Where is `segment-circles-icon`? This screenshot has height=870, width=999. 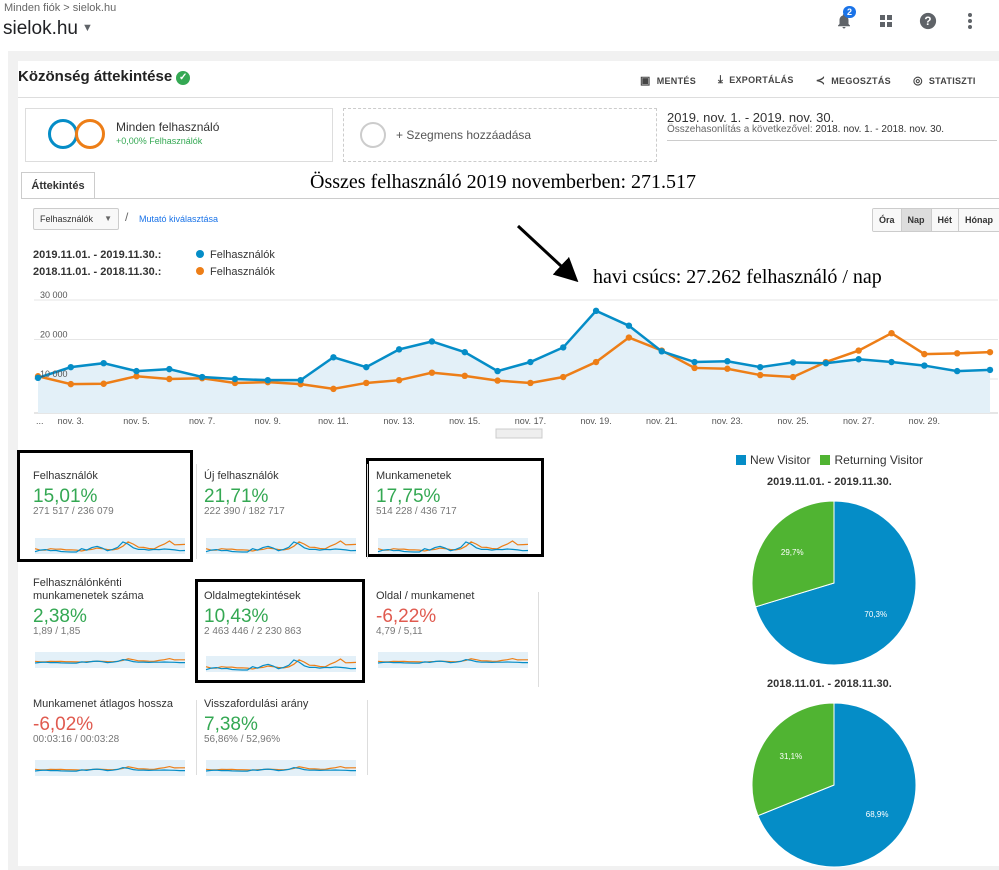
segment-circles-icon is located at coordinates (76, 134).